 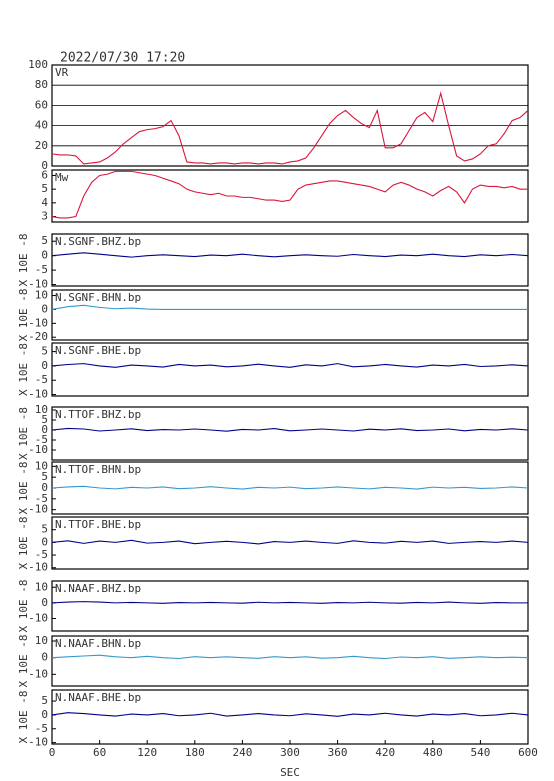 I want to click on series-label: N.SGNF.BHE.bp, so click(x=98, y=350).